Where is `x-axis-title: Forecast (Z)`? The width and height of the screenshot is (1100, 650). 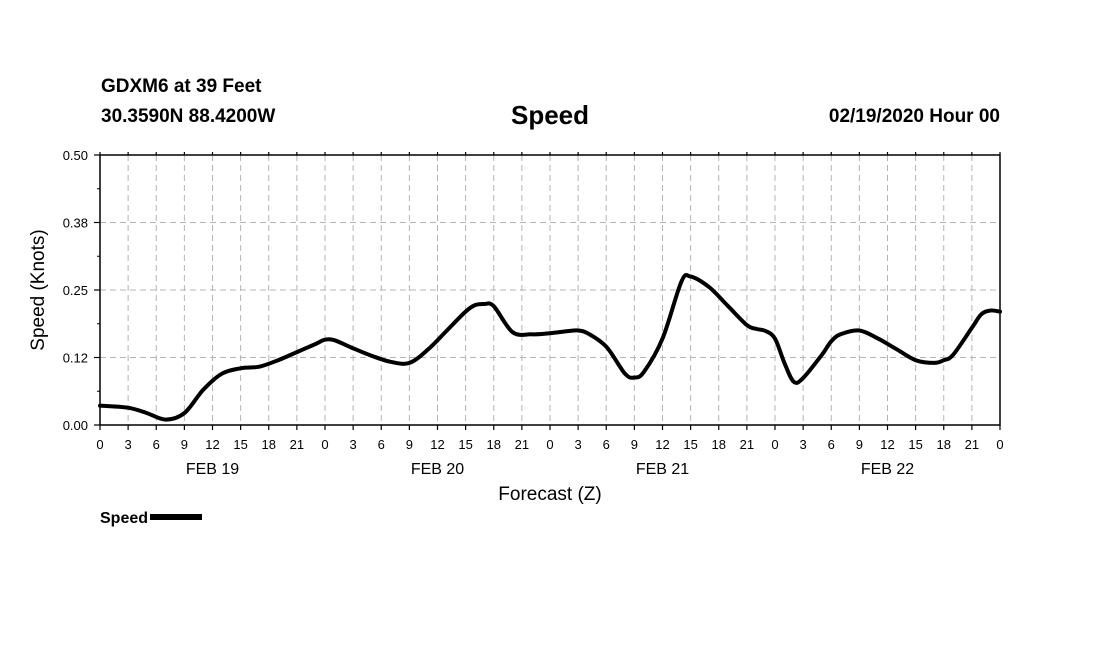
x-axis-title: Forecast (Z) is located at coordinates (549, 494).